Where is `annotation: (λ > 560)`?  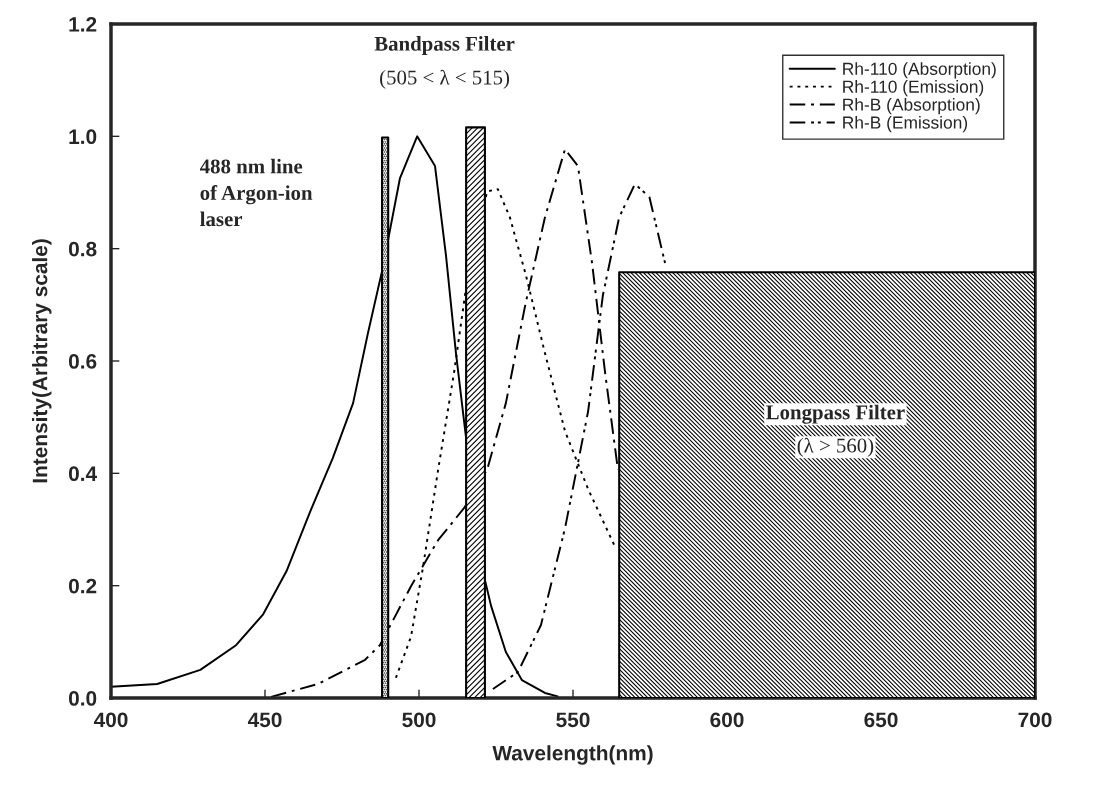 annotation: (λ > 560) is located at coordinates (835, 447).